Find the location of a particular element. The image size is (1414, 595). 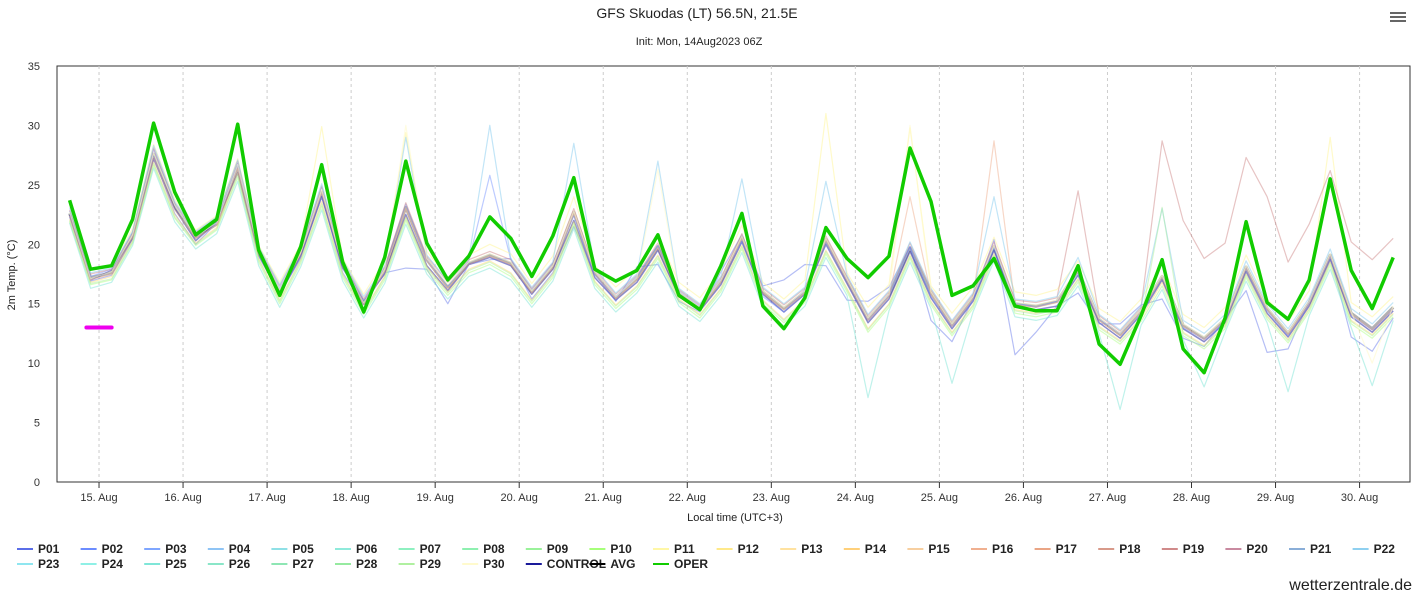

legend-label: P04 is located at coordinates (240, 549).